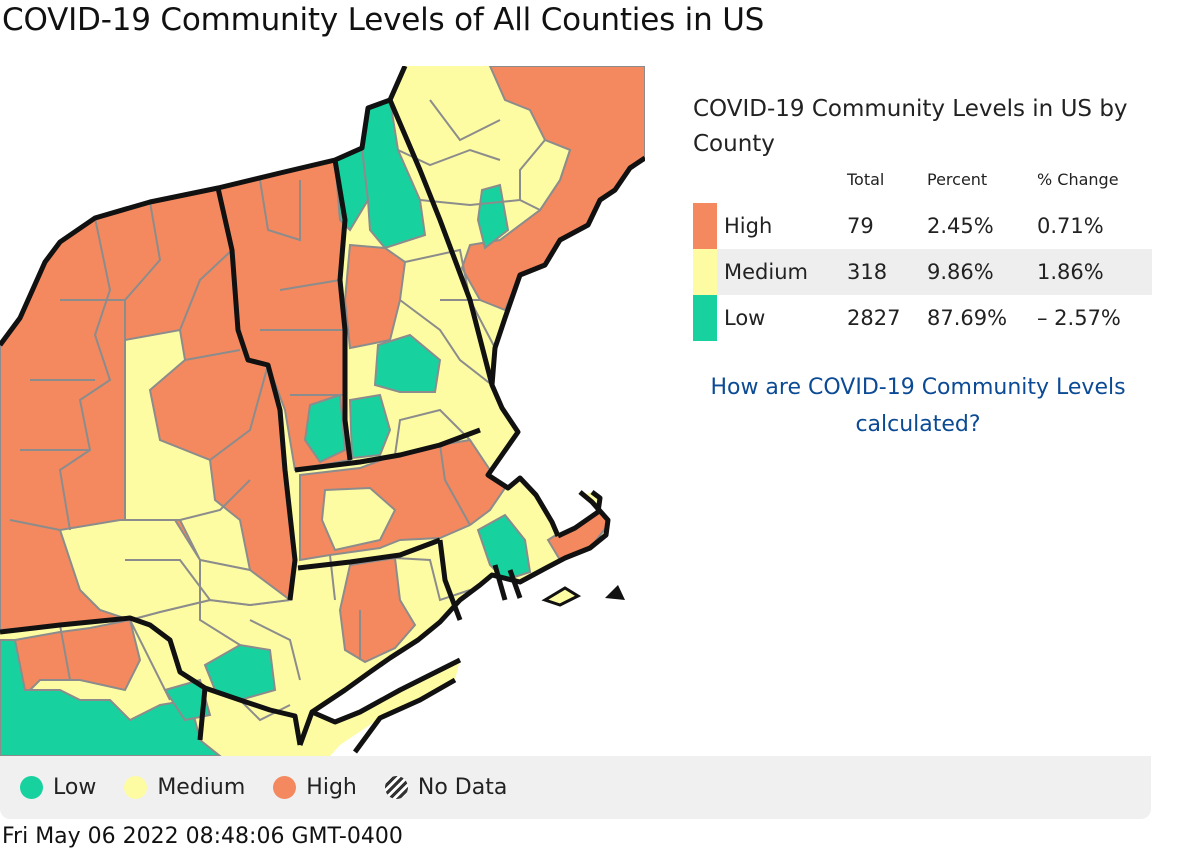 The width and height of the screenshot is (1200, 857). I want to click on low-dot-icon, so click(31, 787).